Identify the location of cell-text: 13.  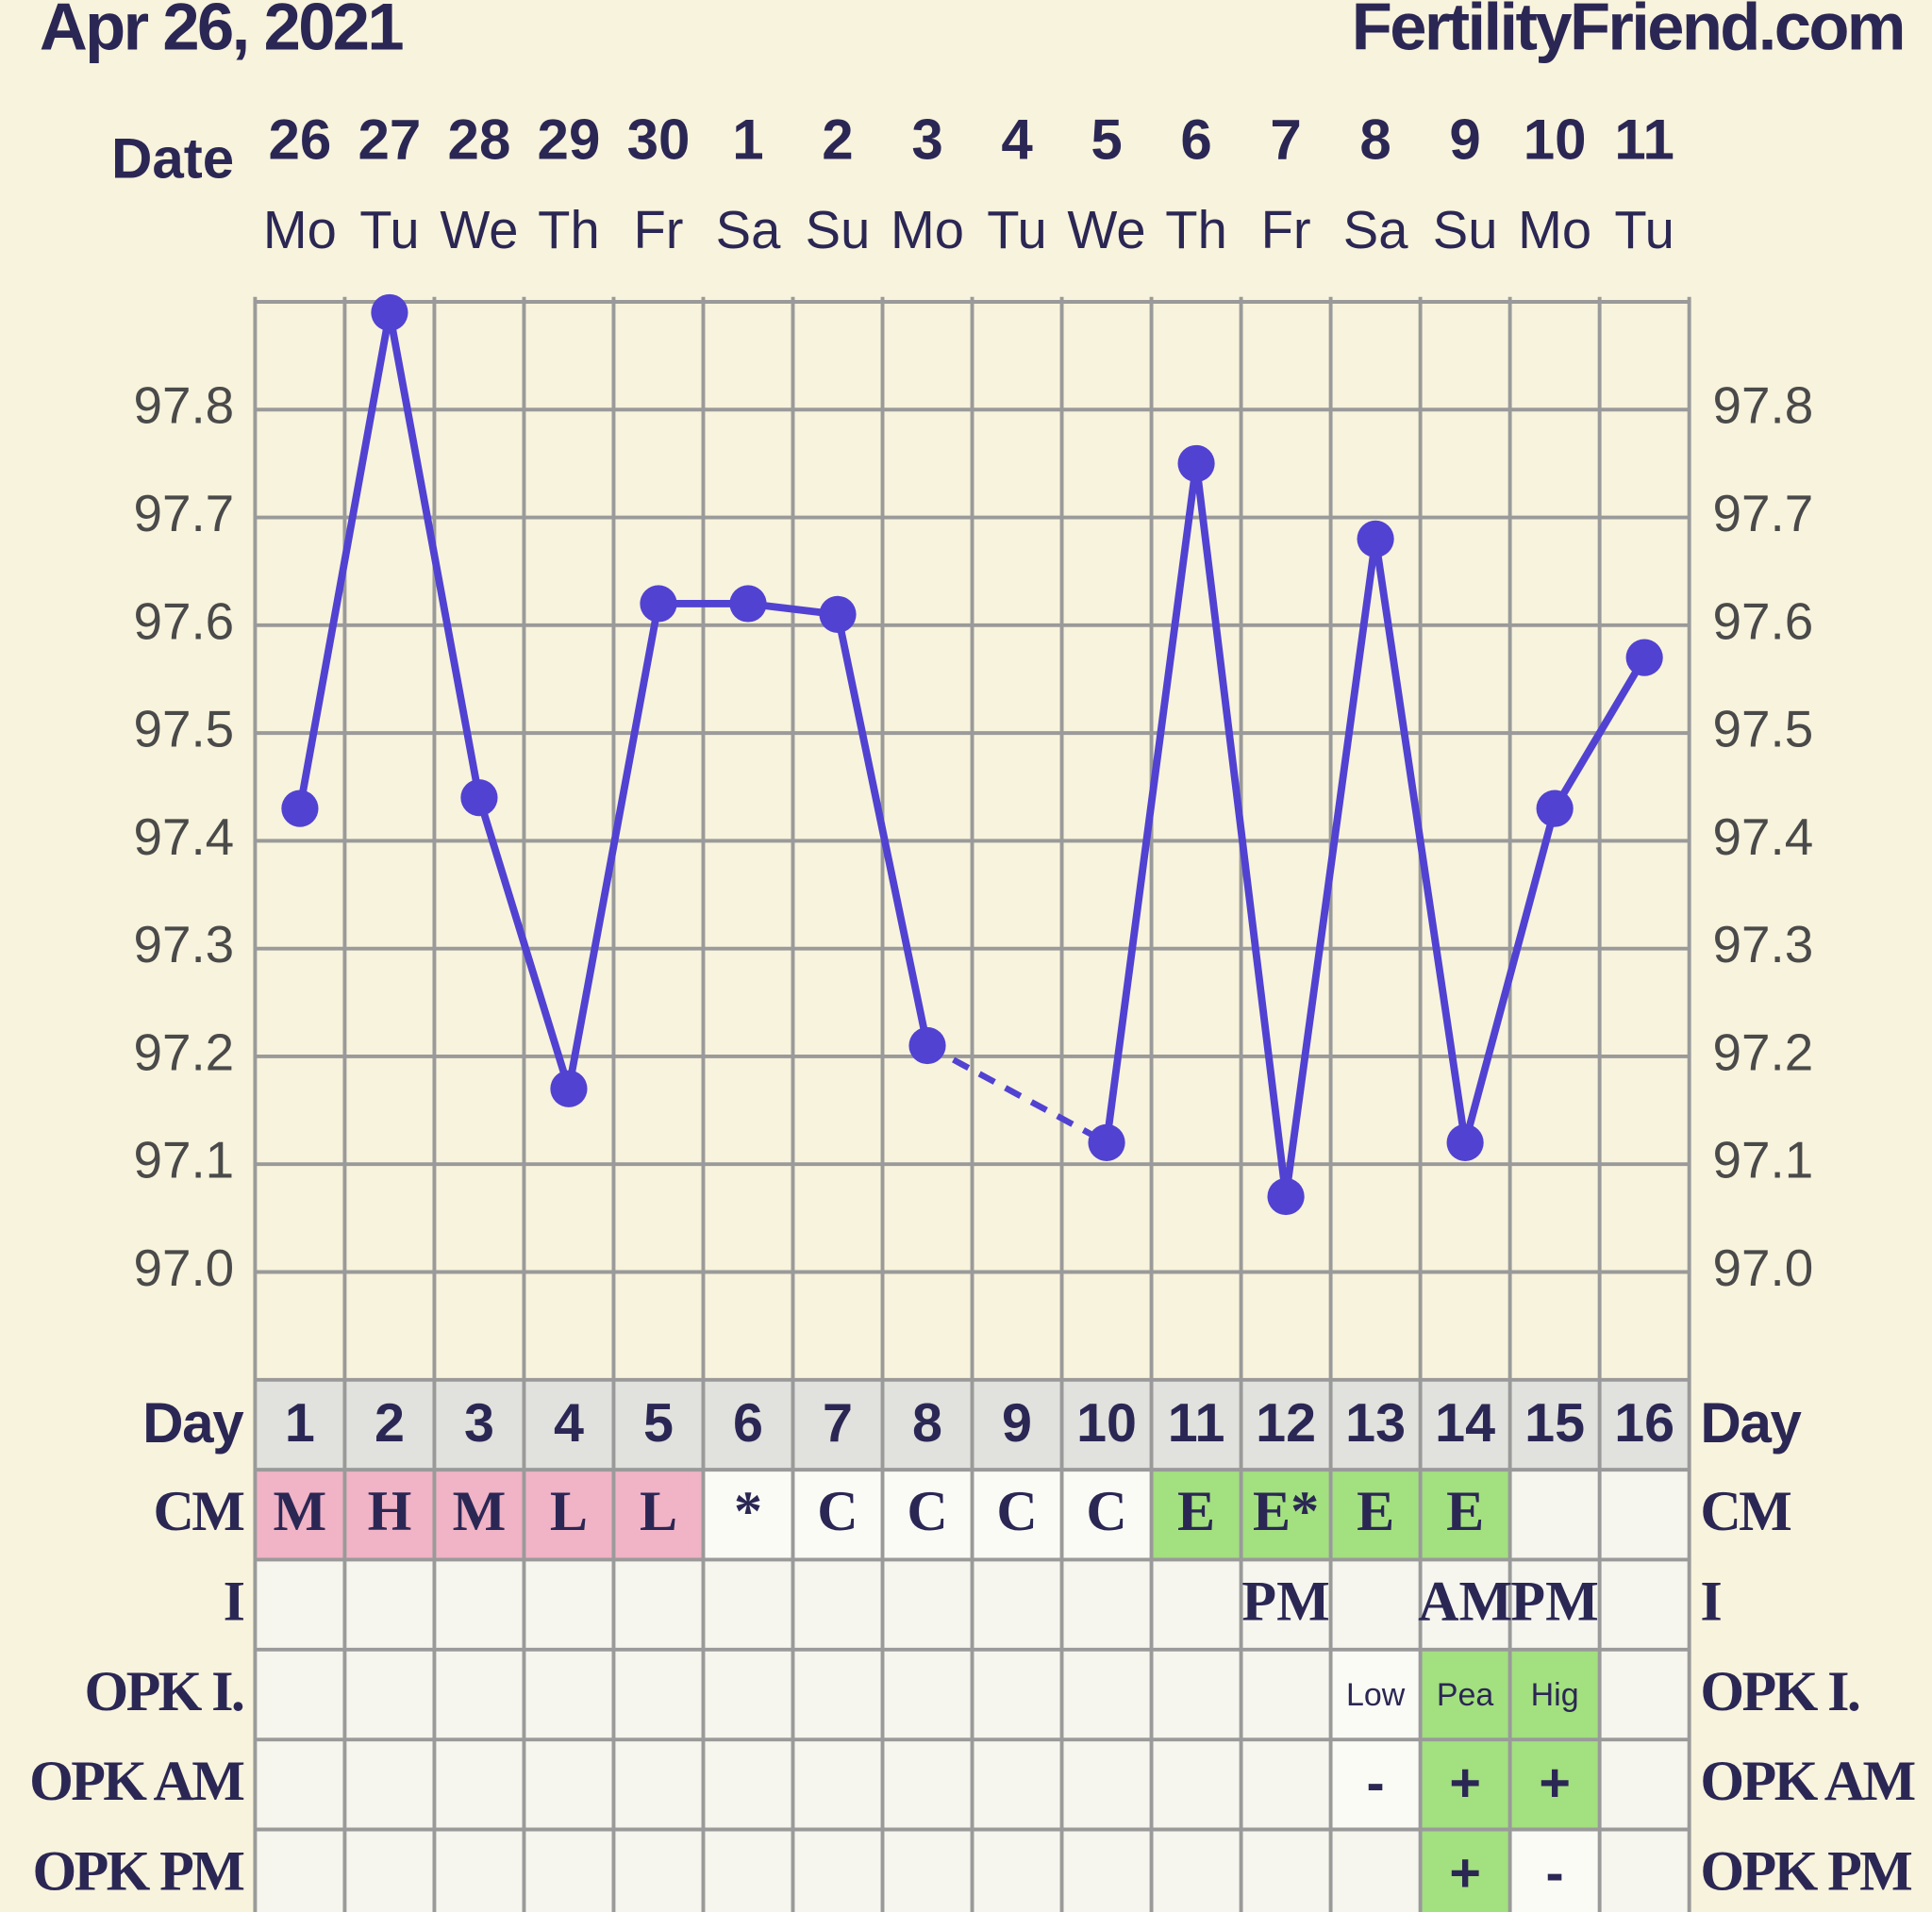
(1375, 1423).